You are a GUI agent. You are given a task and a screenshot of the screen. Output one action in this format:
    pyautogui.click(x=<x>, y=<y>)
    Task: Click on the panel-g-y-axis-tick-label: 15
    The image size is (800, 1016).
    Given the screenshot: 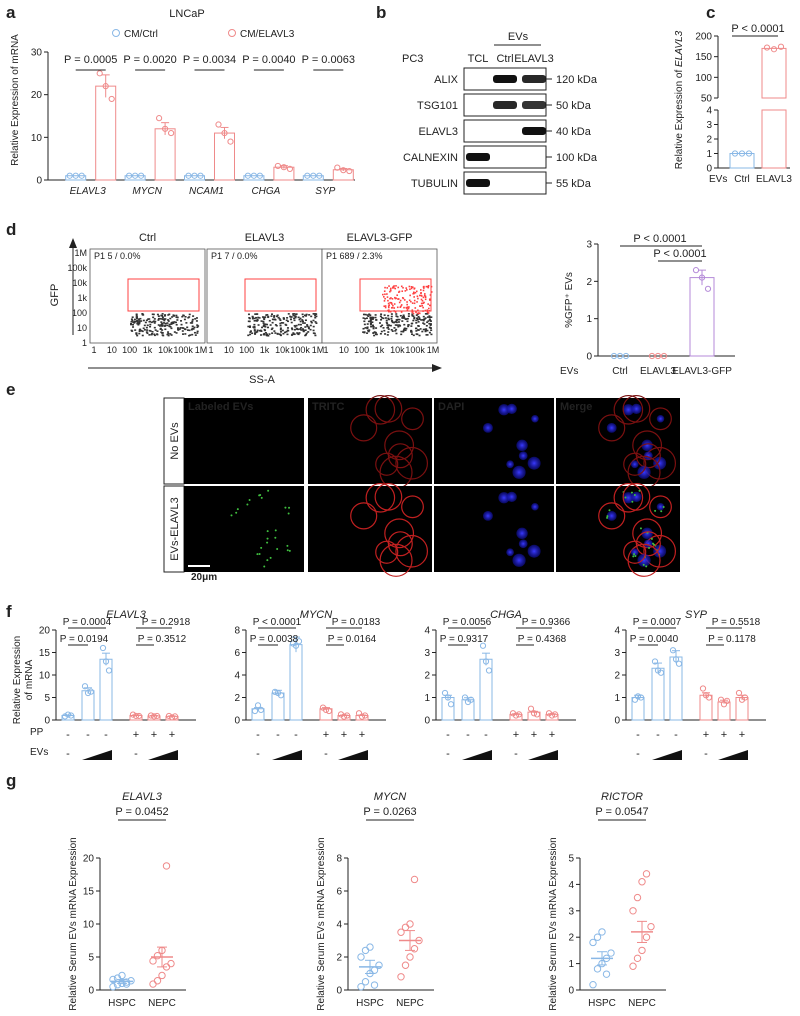 What is the action you would take?
    pyautogui.click(x=89, y=892)
    